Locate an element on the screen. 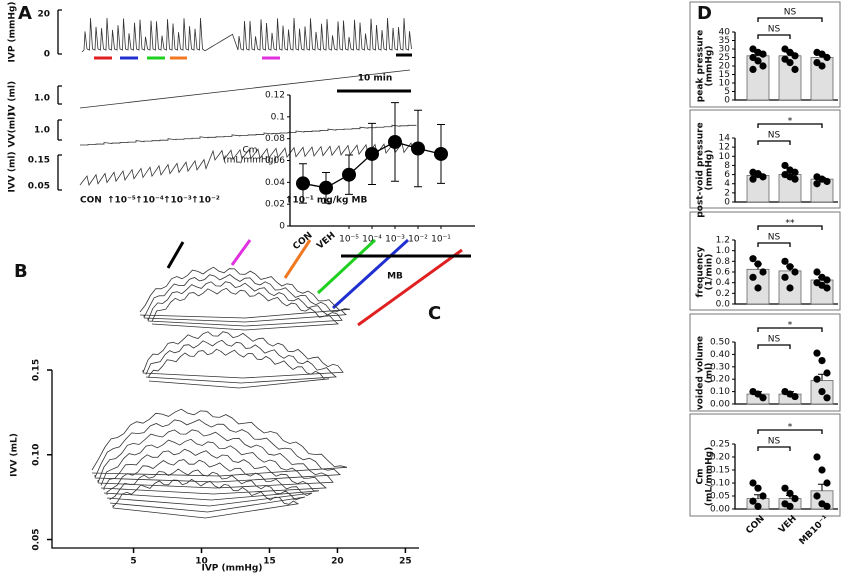  y-tick-label: 5 is located at coordinates (727, 92).